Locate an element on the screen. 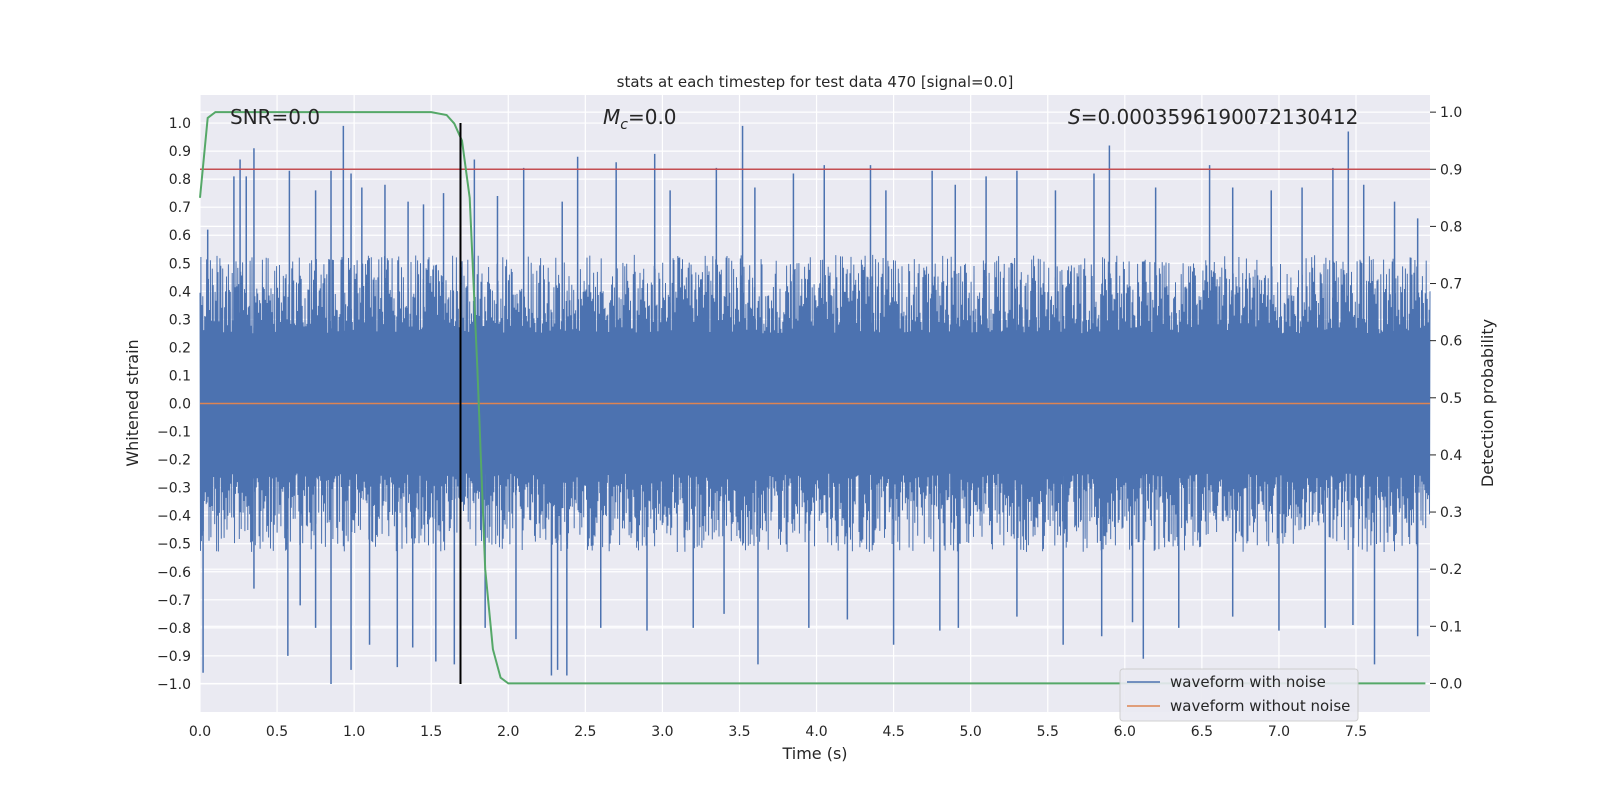 The image size is (1600, 804). y2-tick-labels: 1.0 0.9 0.8 0.7 0.6 0.5 0.4 0.3 0.2 0.1 0.0 is located at coordinates (1446, 398).